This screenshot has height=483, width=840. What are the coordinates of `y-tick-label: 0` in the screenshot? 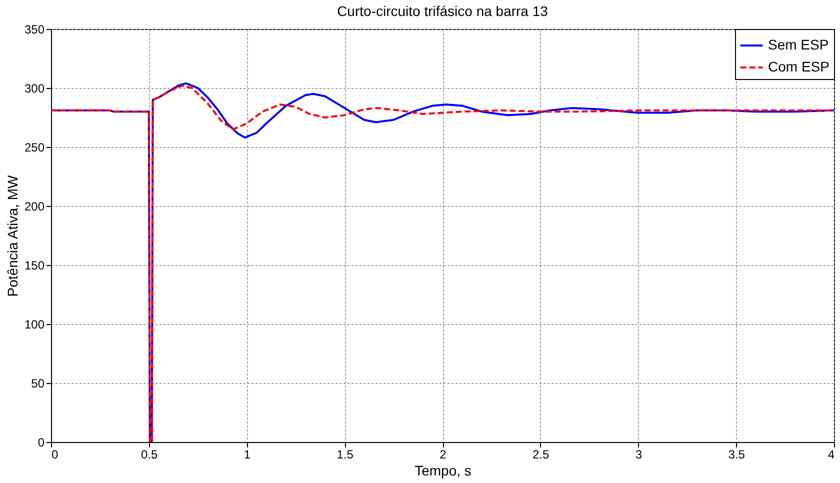 It's located at (41, 443).